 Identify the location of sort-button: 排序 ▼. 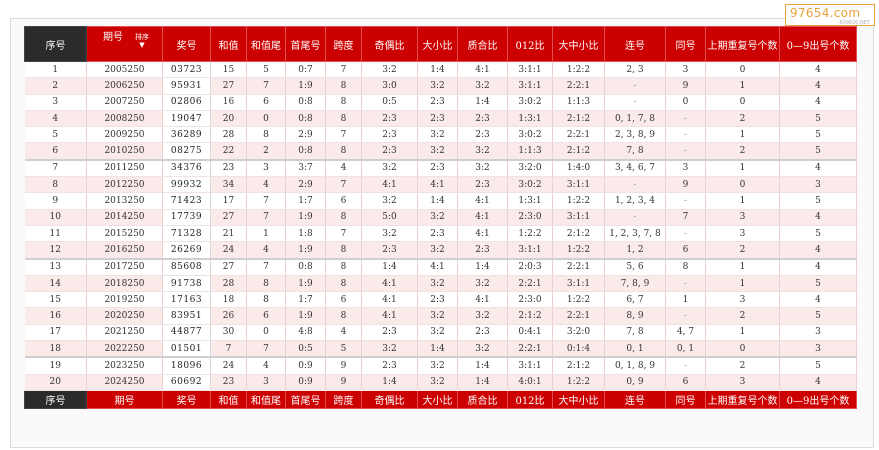
(142, 41).